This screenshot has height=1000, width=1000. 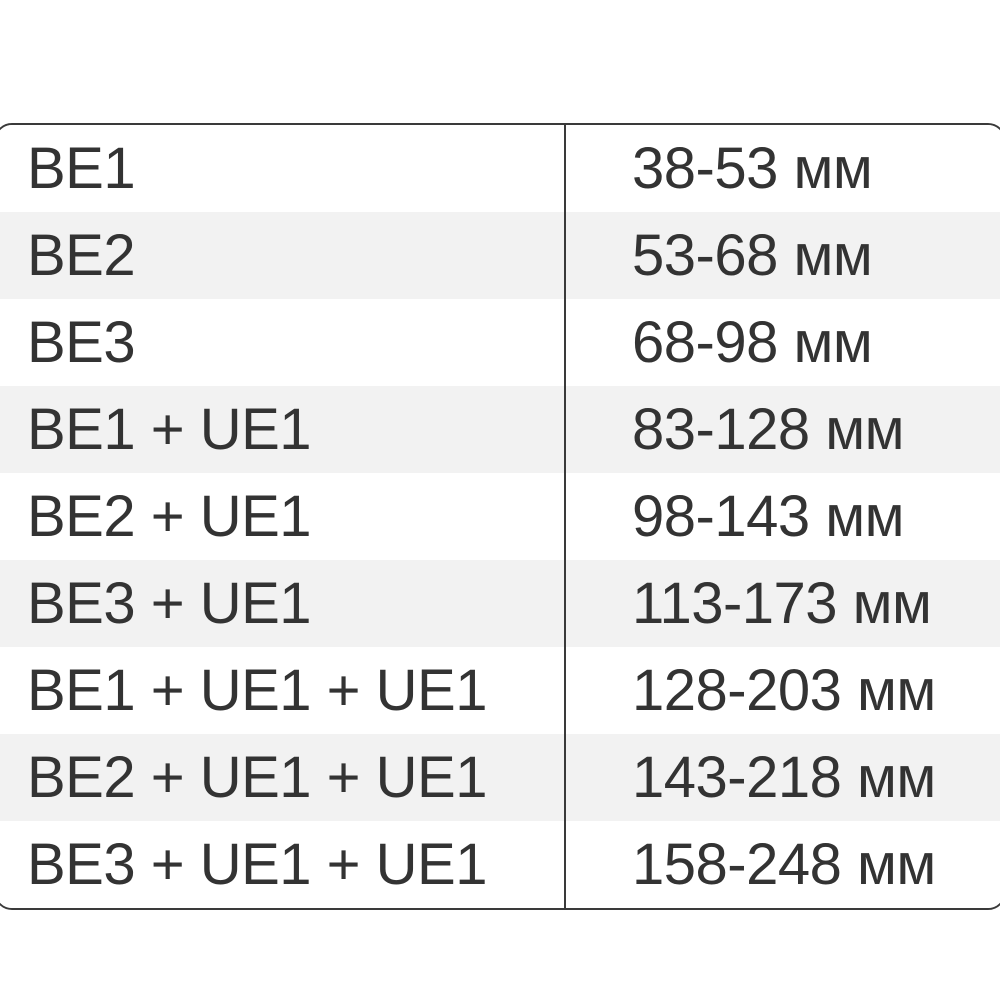 I want to click on range-value: 113-173 мм, so click(x=782, y=603).